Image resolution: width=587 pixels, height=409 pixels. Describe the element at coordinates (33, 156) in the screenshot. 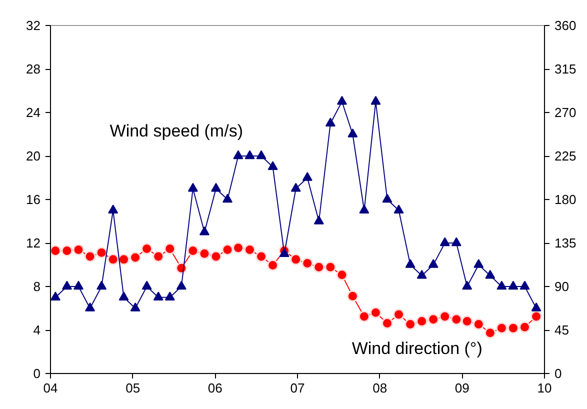

I see `y-tick-label: 20` at that location.